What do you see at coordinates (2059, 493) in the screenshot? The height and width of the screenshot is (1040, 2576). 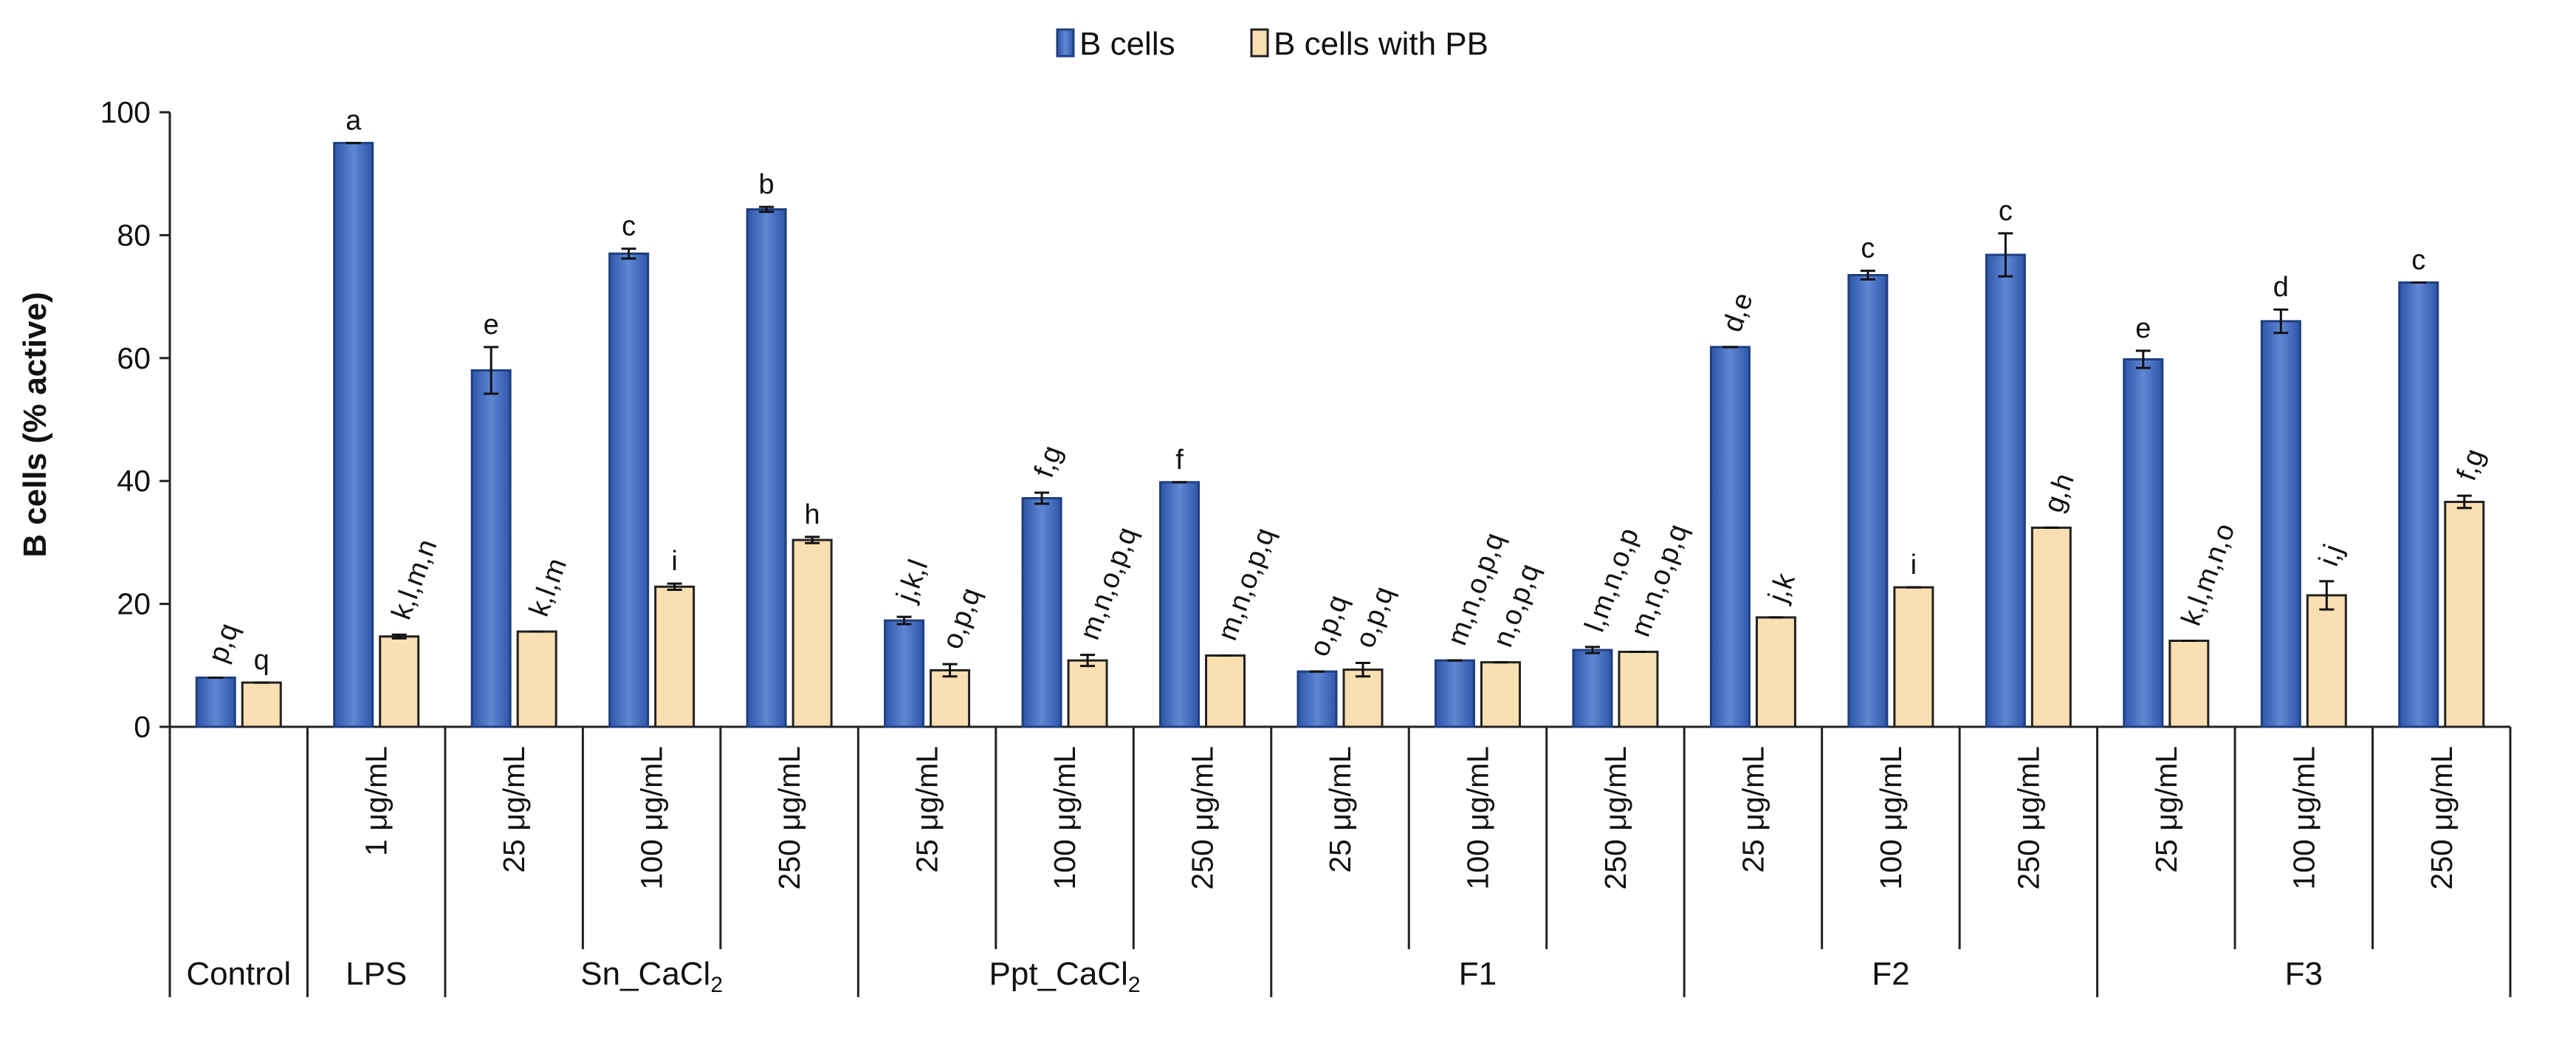 I see `data-label: g,h` at bounding box center [2059, 493].